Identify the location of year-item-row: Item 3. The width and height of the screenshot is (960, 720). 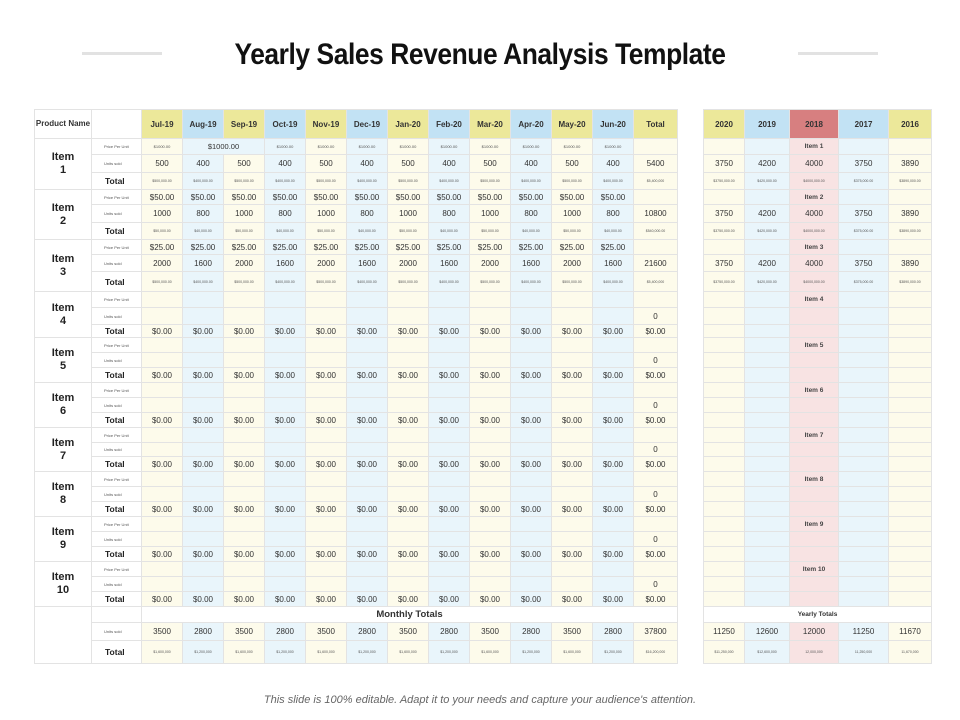
(817, 247).